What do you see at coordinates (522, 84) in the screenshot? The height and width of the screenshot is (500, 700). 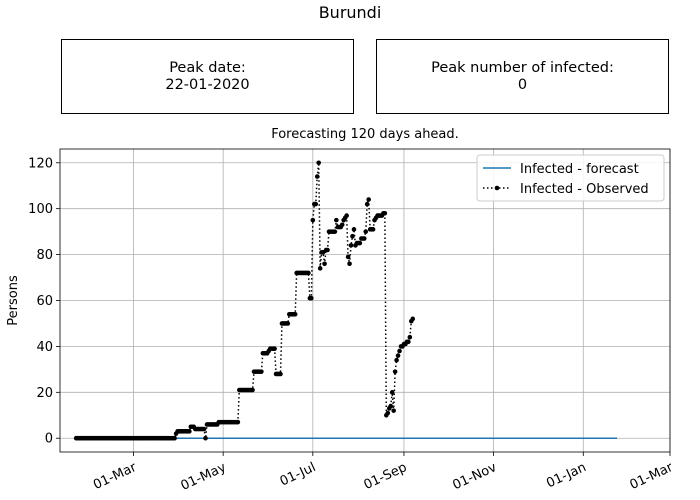 I see `peak-number-value: 0` at bounding box center [522, 84].